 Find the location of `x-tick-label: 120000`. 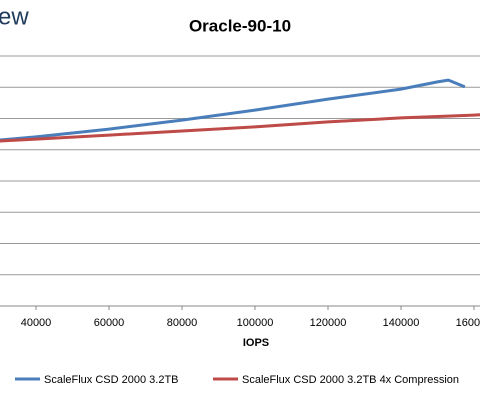

x-tick-label: 120000 is located at coordinates (328, 323).